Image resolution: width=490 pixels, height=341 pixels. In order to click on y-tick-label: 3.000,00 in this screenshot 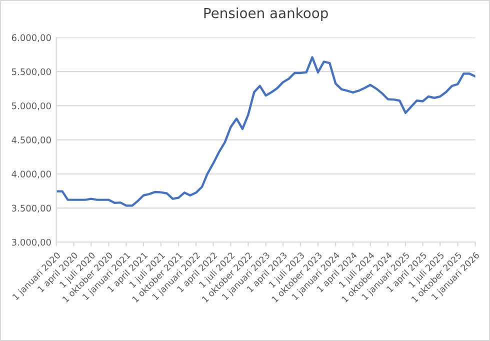, I will do `click(31, 242)`.